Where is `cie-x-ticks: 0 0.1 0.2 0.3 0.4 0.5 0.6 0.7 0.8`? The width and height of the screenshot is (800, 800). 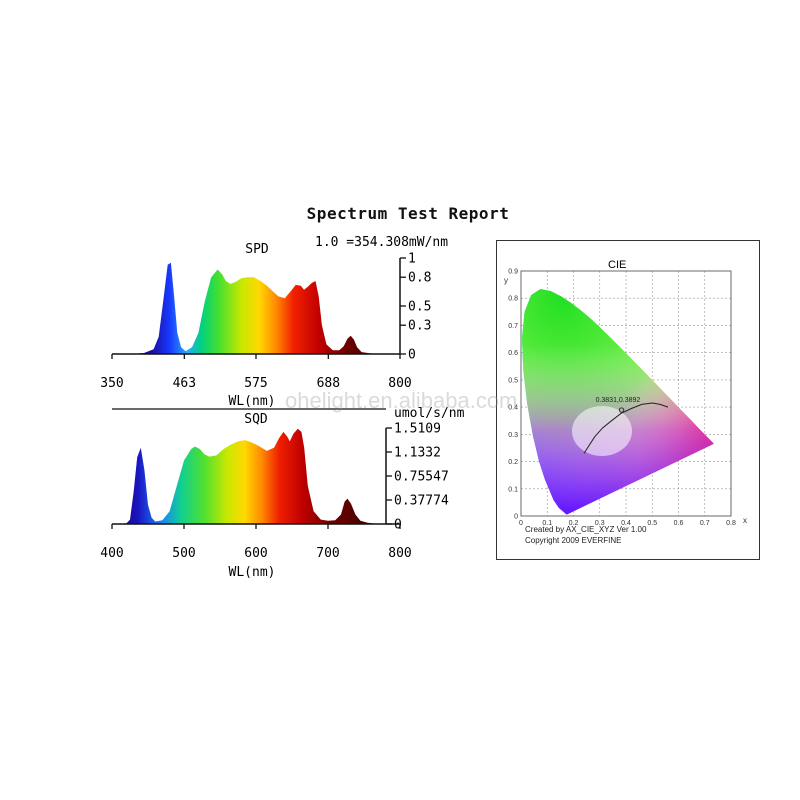 cie-x-ticks: 0 0.1 0.2 0.3 0.4 0.5 0.6 0.7 0.8 is located at coordinates (627, 523).